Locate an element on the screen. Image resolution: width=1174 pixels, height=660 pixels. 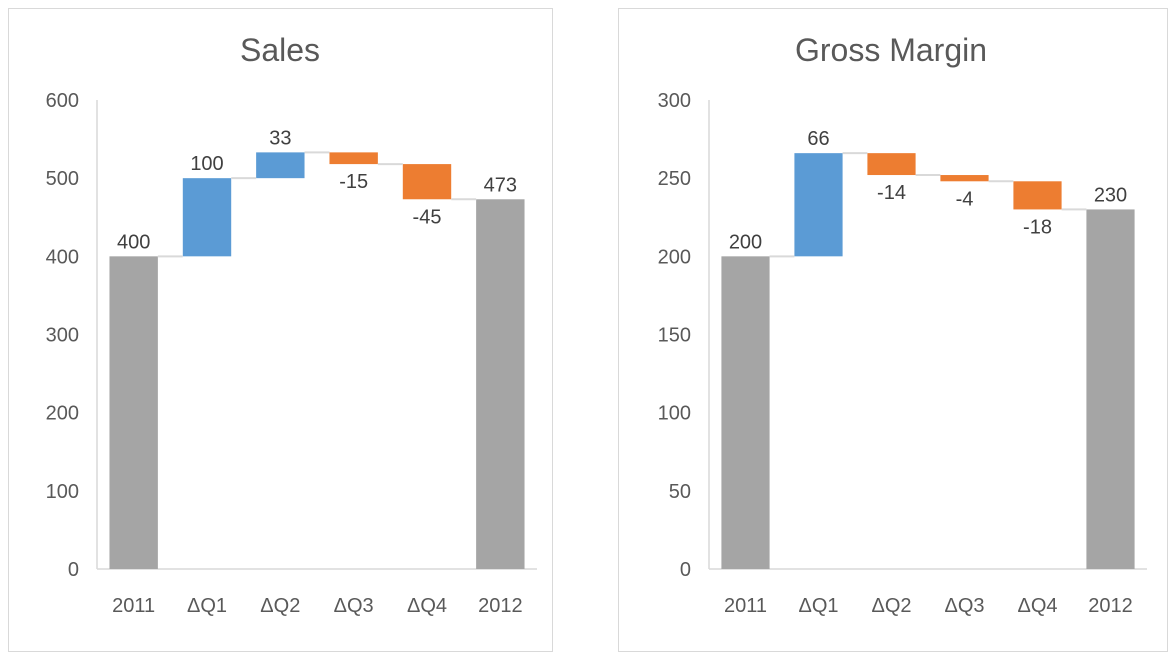
data-label: -18 is located at coordinates (1037, 227).